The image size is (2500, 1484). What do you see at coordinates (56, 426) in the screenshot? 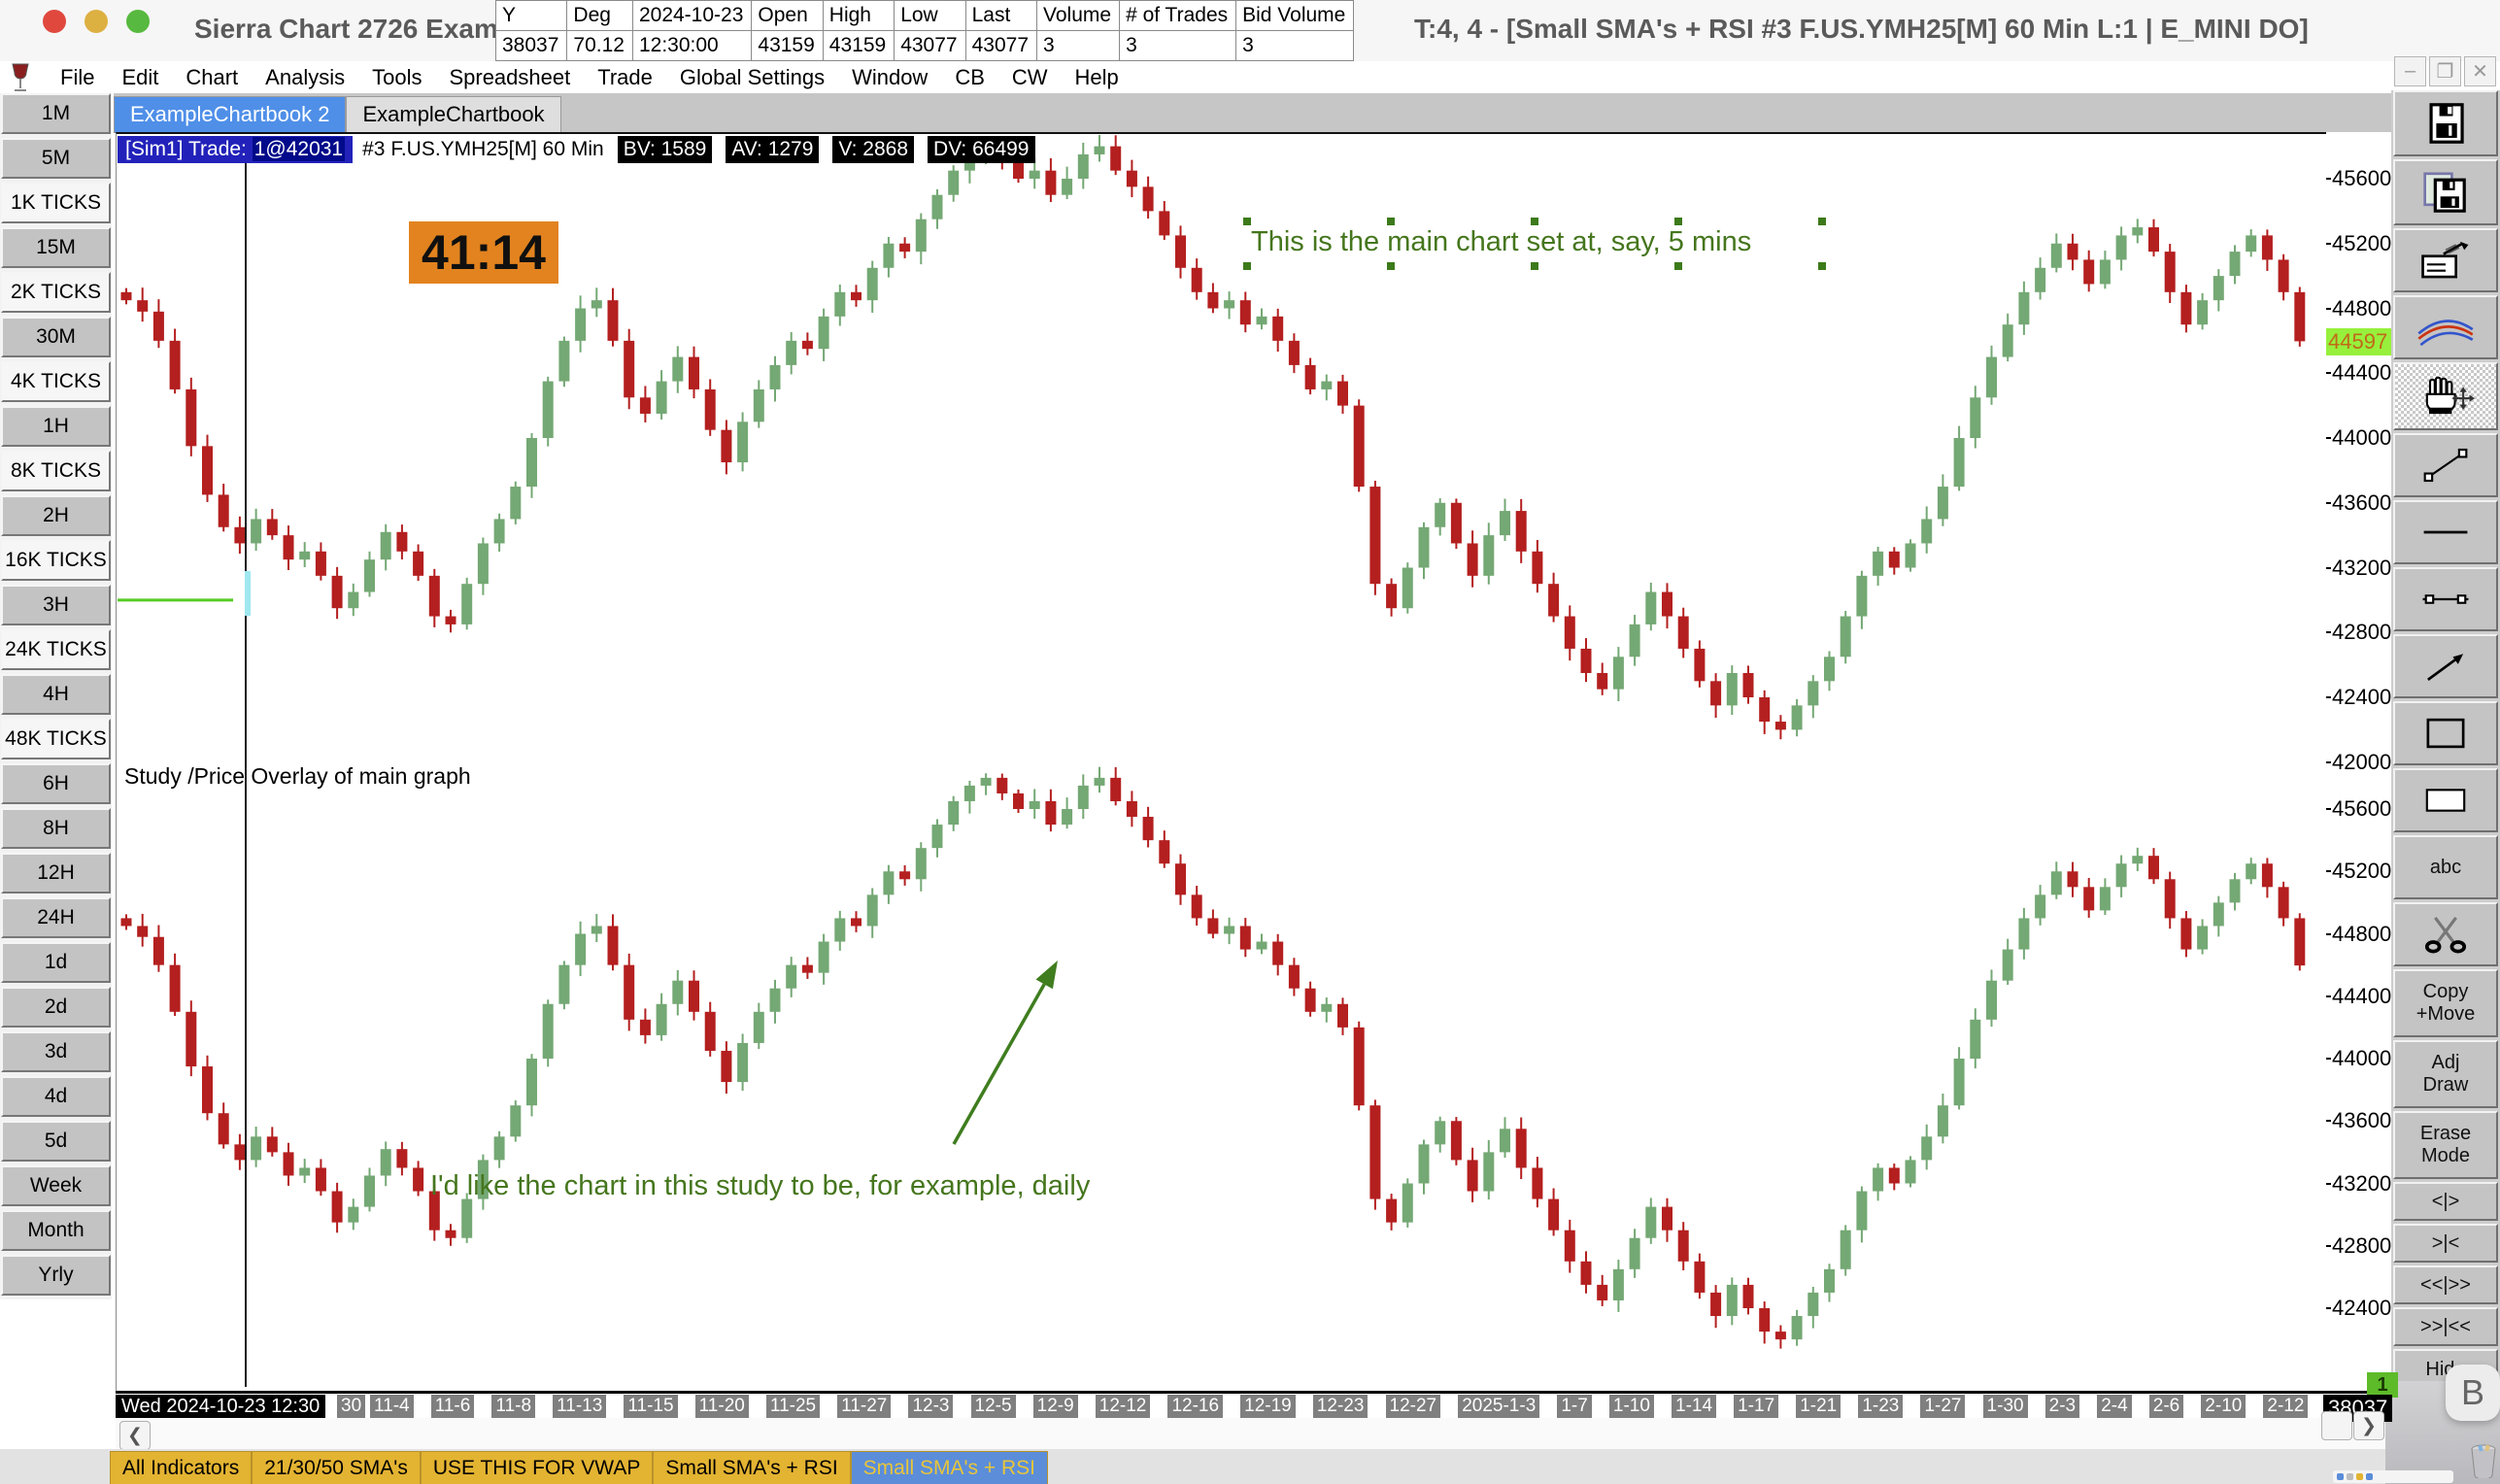
I see `timeframe-button: 1H` at bounding box center [56, 426].